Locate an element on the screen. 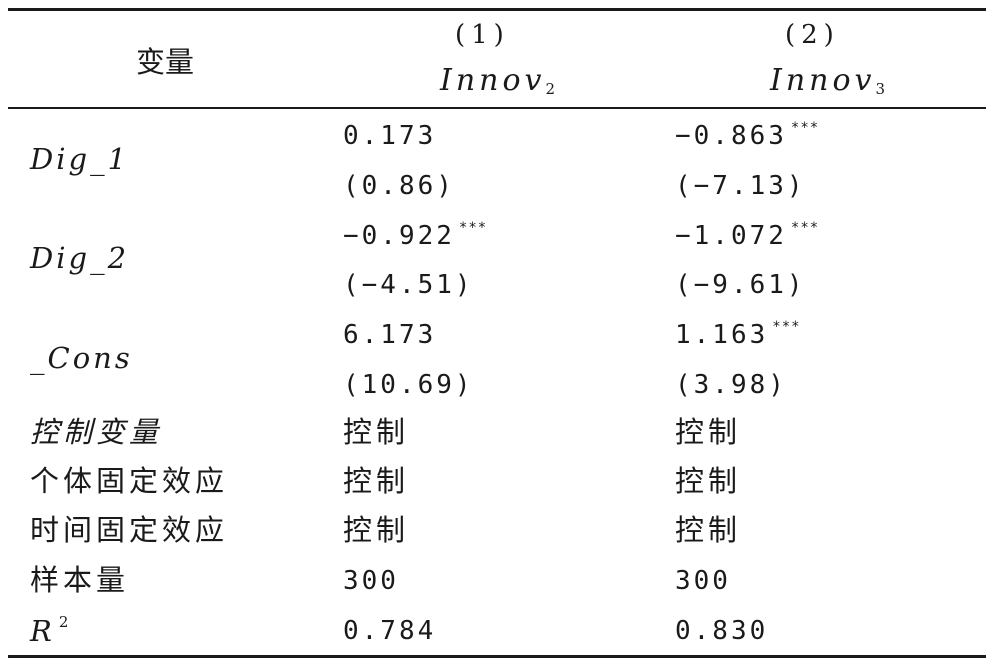 Image resolution: width=992 pixels, height=672 pixels. table-bottom-rule is located at coordinates (497, 656).